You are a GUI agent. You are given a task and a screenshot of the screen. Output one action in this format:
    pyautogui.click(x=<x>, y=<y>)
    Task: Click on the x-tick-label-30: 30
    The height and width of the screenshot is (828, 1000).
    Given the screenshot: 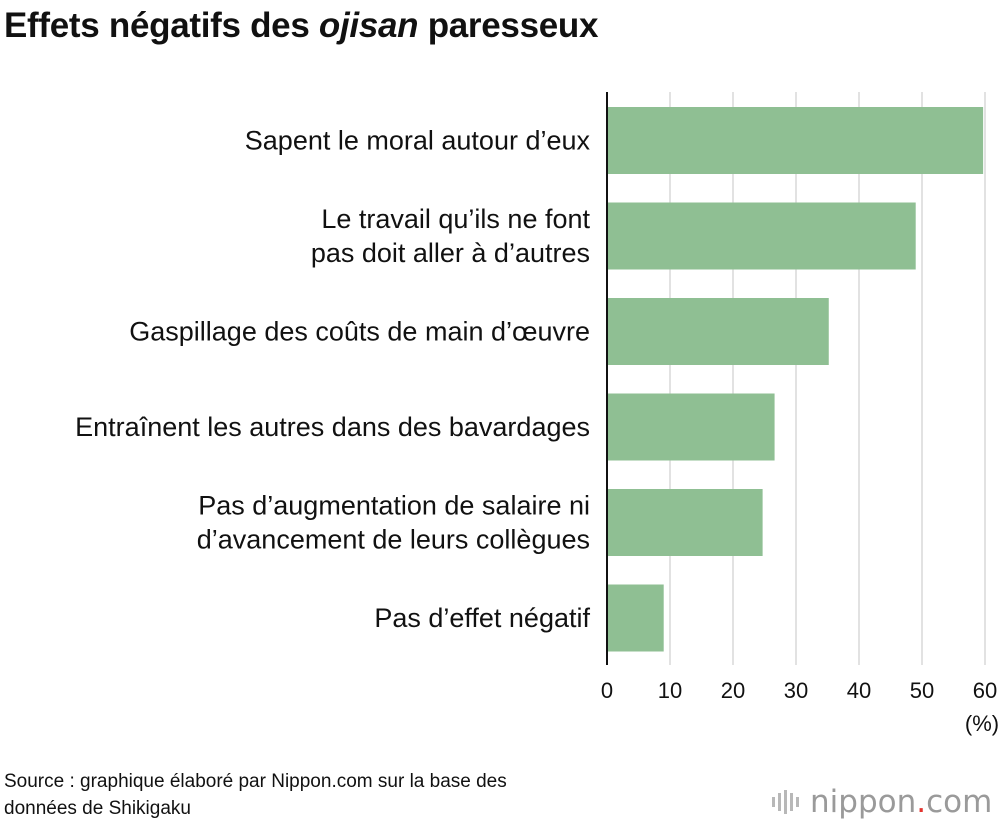 What is the action you would take?
    pyautogui.click(x=796, y=690)
    